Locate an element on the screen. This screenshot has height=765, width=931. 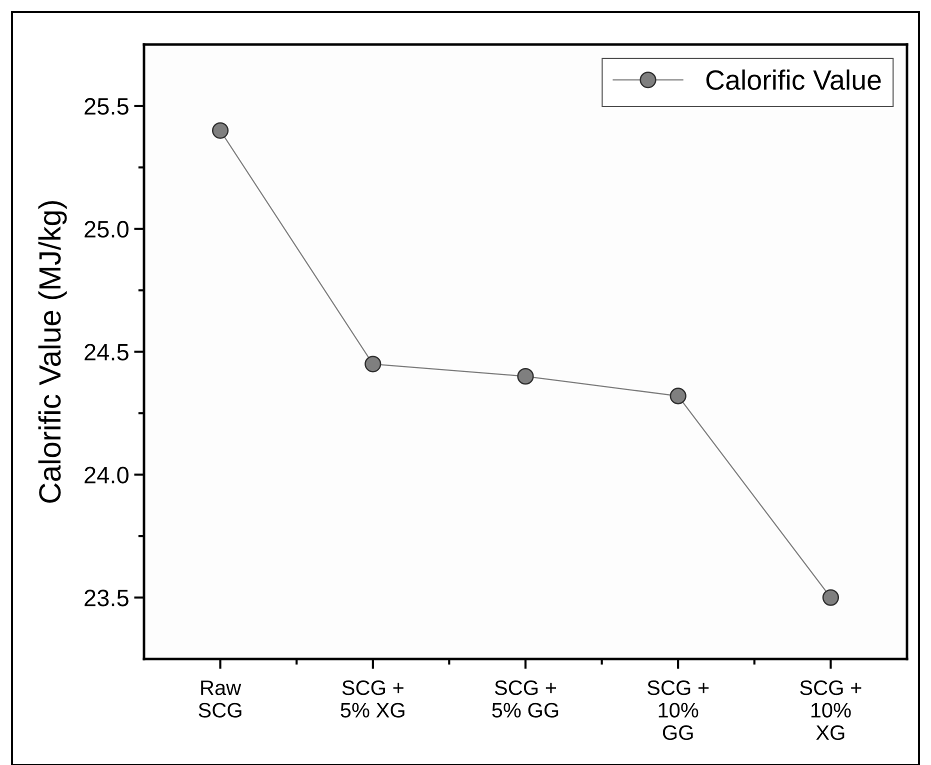
y-tick-label: 25.0 is located at coordinates (106, 229).